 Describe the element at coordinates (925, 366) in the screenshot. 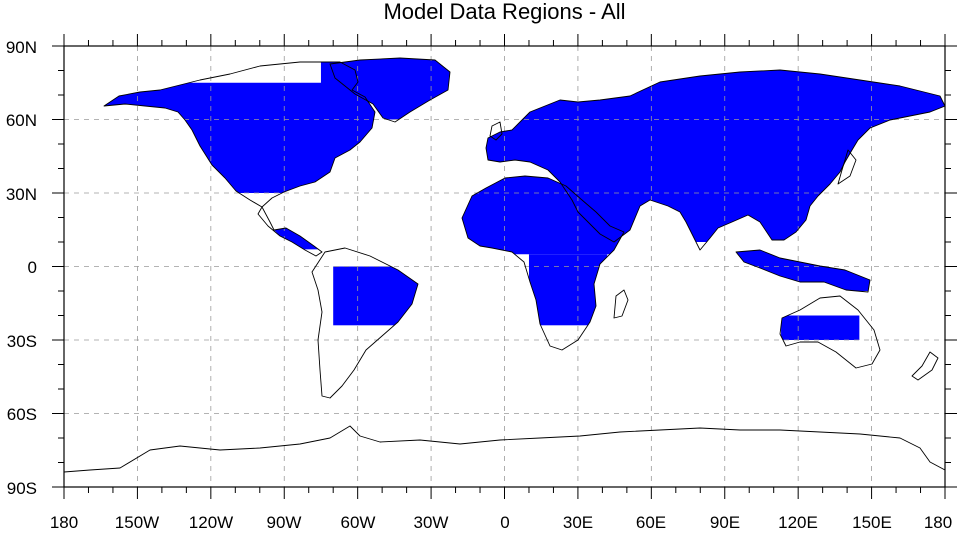

I see `coastline-new-zealand` at that location.